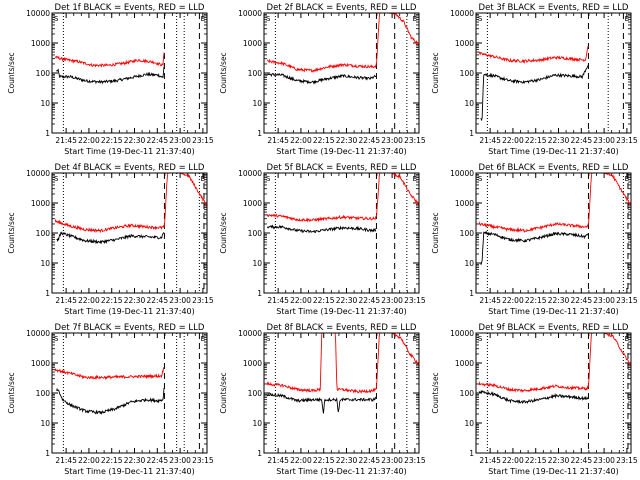 This screenshot has height=480, width=640. What do you see at coordinates (342, 328) in the screenshot?
I see `panel-title: Det 8f BLACK = Events, RED = LLD` at bounding box center [342, 328].